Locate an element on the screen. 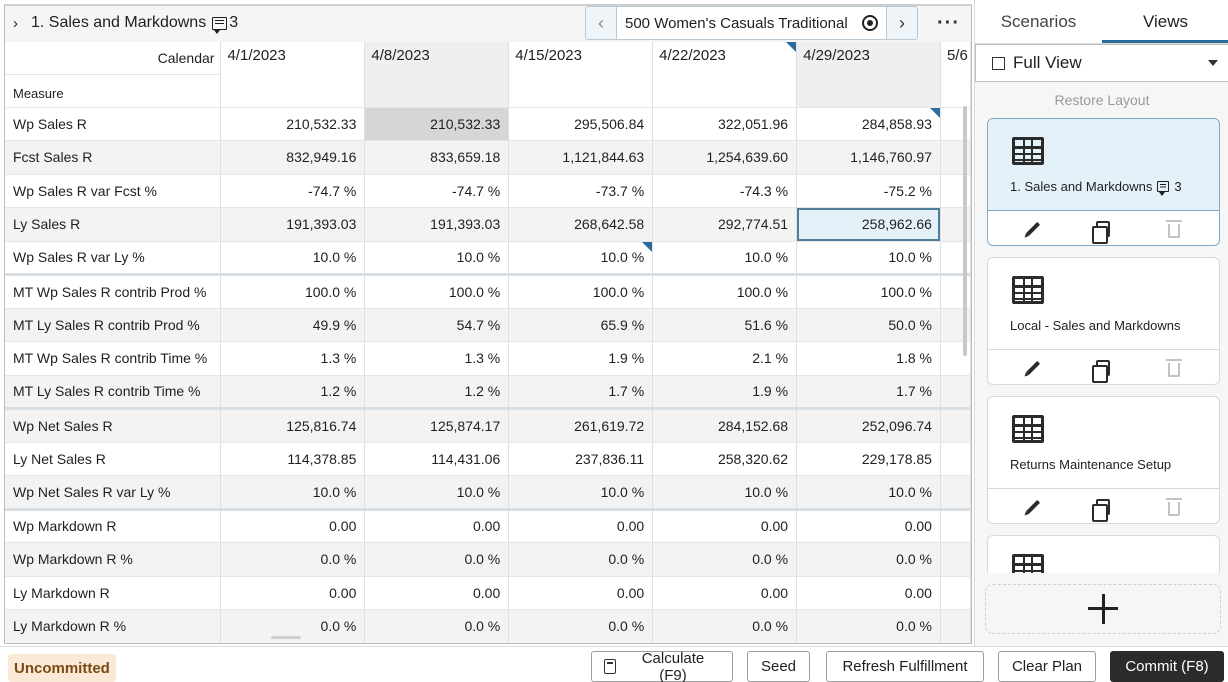 This screenshot has height=682, width=1228. grid-cell: 114,378.85 is located at coordinates (293, 459).